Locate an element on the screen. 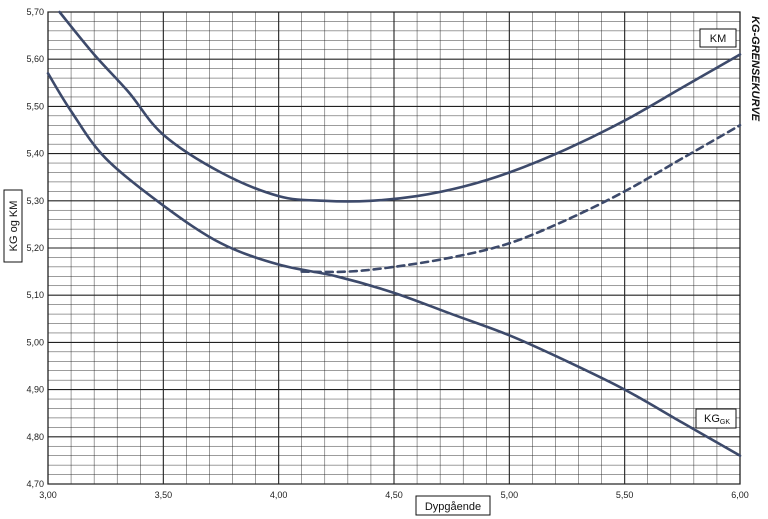  y-axis-label-box: KG og KM is located at coordinates (13, 226).